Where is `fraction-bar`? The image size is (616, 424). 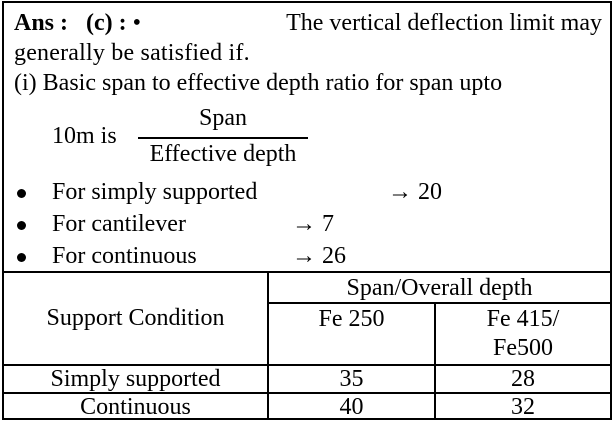
fraction-bar is located at coordinates (223, 138).